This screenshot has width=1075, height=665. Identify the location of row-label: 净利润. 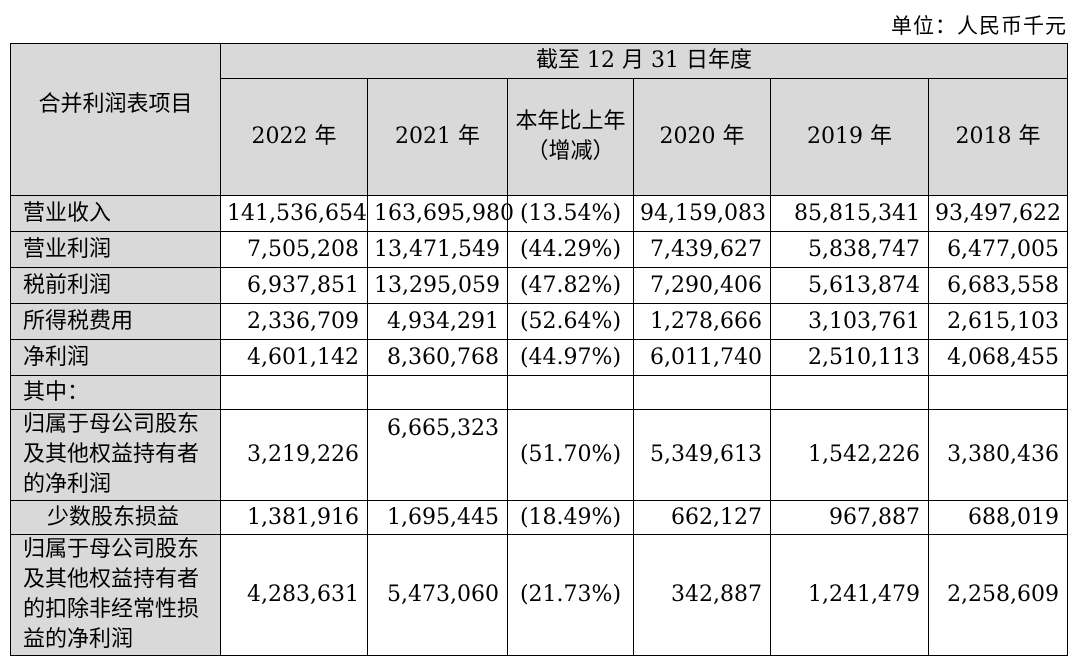
(115, 357).